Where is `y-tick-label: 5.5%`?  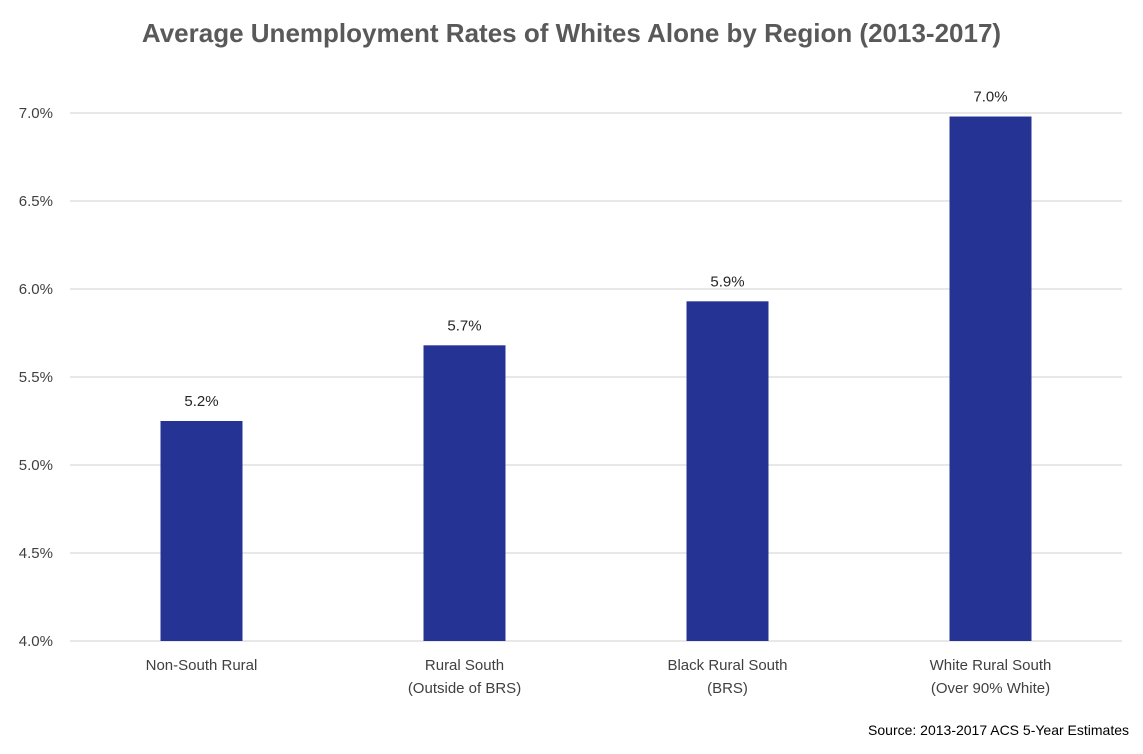 y-tick-label: 5.5% is located at coordinates (36, 377).